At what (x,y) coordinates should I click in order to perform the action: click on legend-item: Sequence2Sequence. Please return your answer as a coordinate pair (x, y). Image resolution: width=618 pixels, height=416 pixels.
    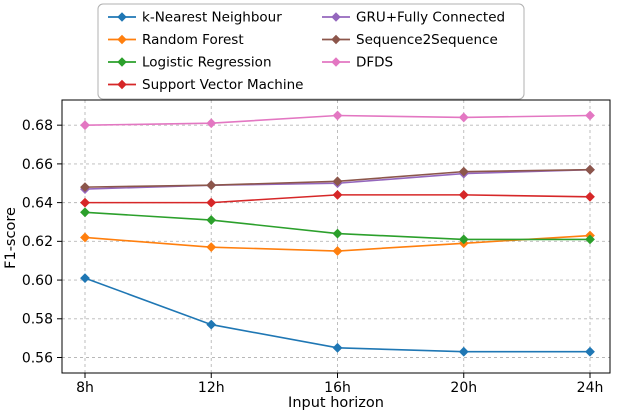
    Looking at the image, I should click on (410, 40).